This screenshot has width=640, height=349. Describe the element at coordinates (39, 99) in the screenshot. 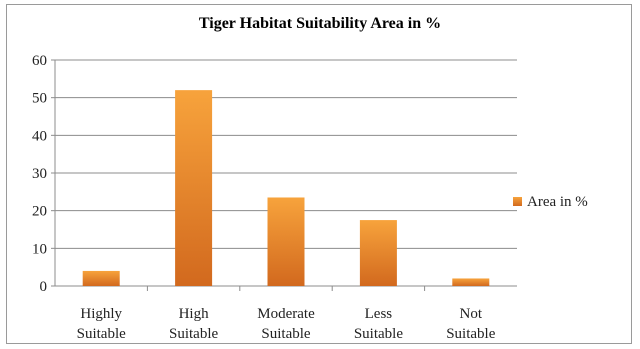

I see `y-tick-label: 50` at that location.